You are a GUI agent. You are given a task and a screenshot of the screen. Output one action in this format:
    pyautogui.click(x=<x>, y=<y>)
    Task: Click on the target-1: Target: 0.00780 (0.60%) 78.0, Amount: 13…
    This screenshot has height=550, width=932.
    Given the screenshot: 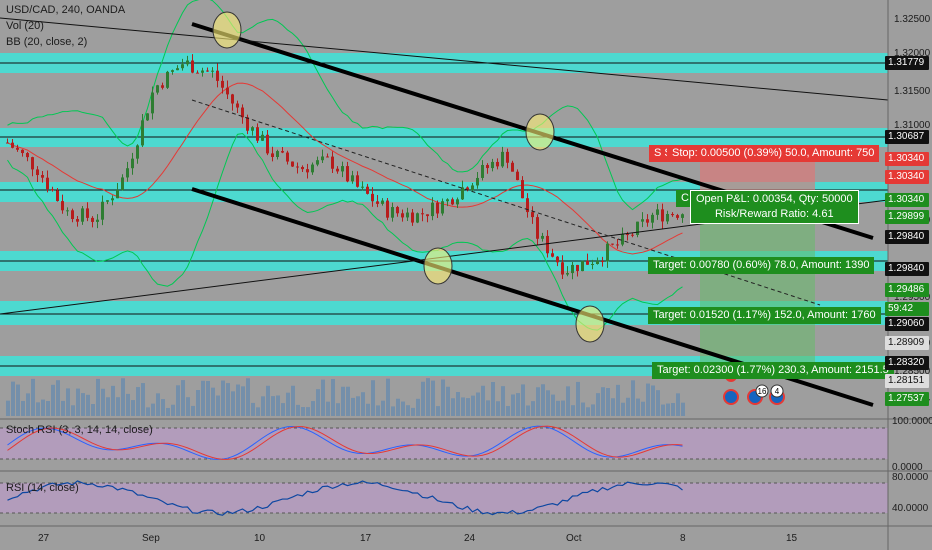 What is the action you would take?
    pyautogui.click(x=761, y=265)
    